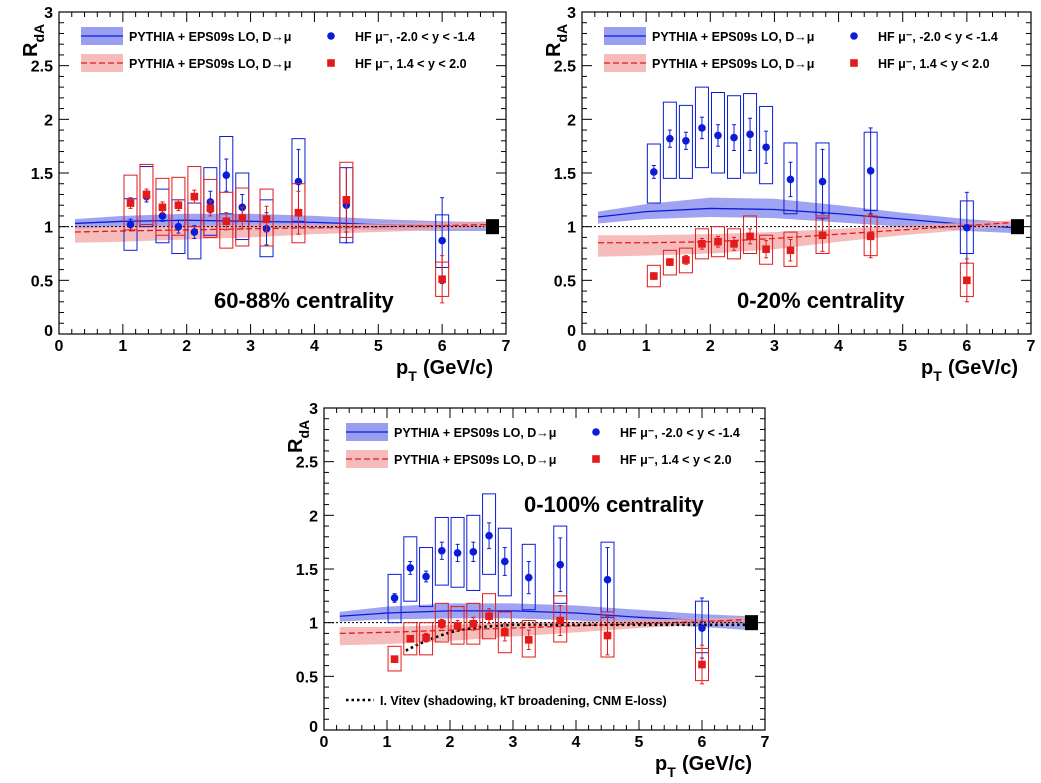  What do you see at coordinates (565, 281) in the screenshot?
I see `y-tick-label: 0.5` at bounding box center [565, 281].